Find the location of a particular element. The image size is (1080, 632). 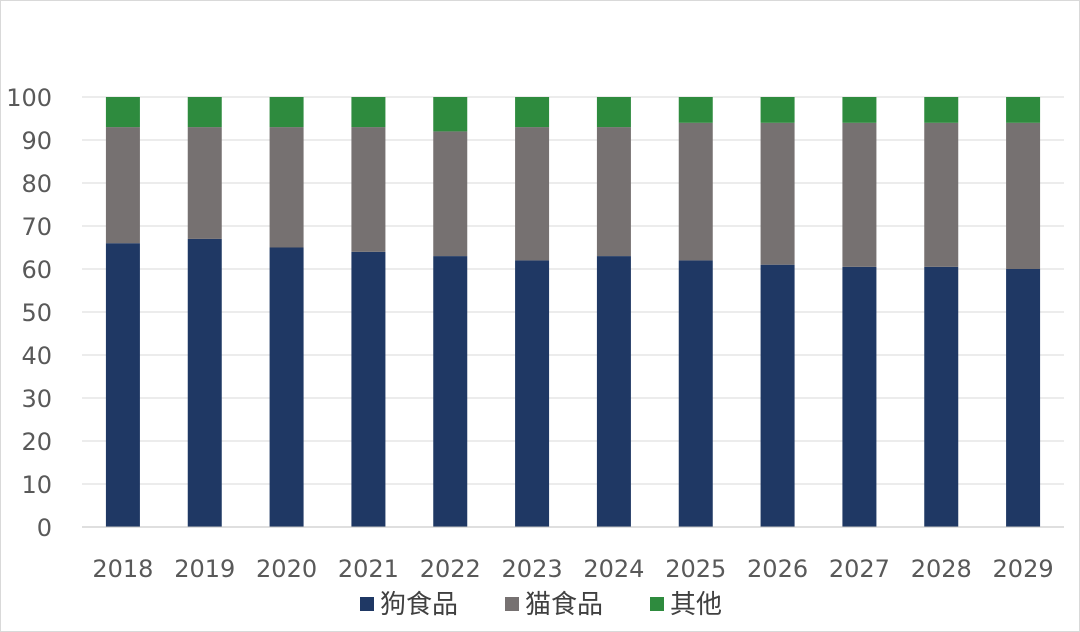

y-tick-label: 20 is located at coordinates (36, 442).